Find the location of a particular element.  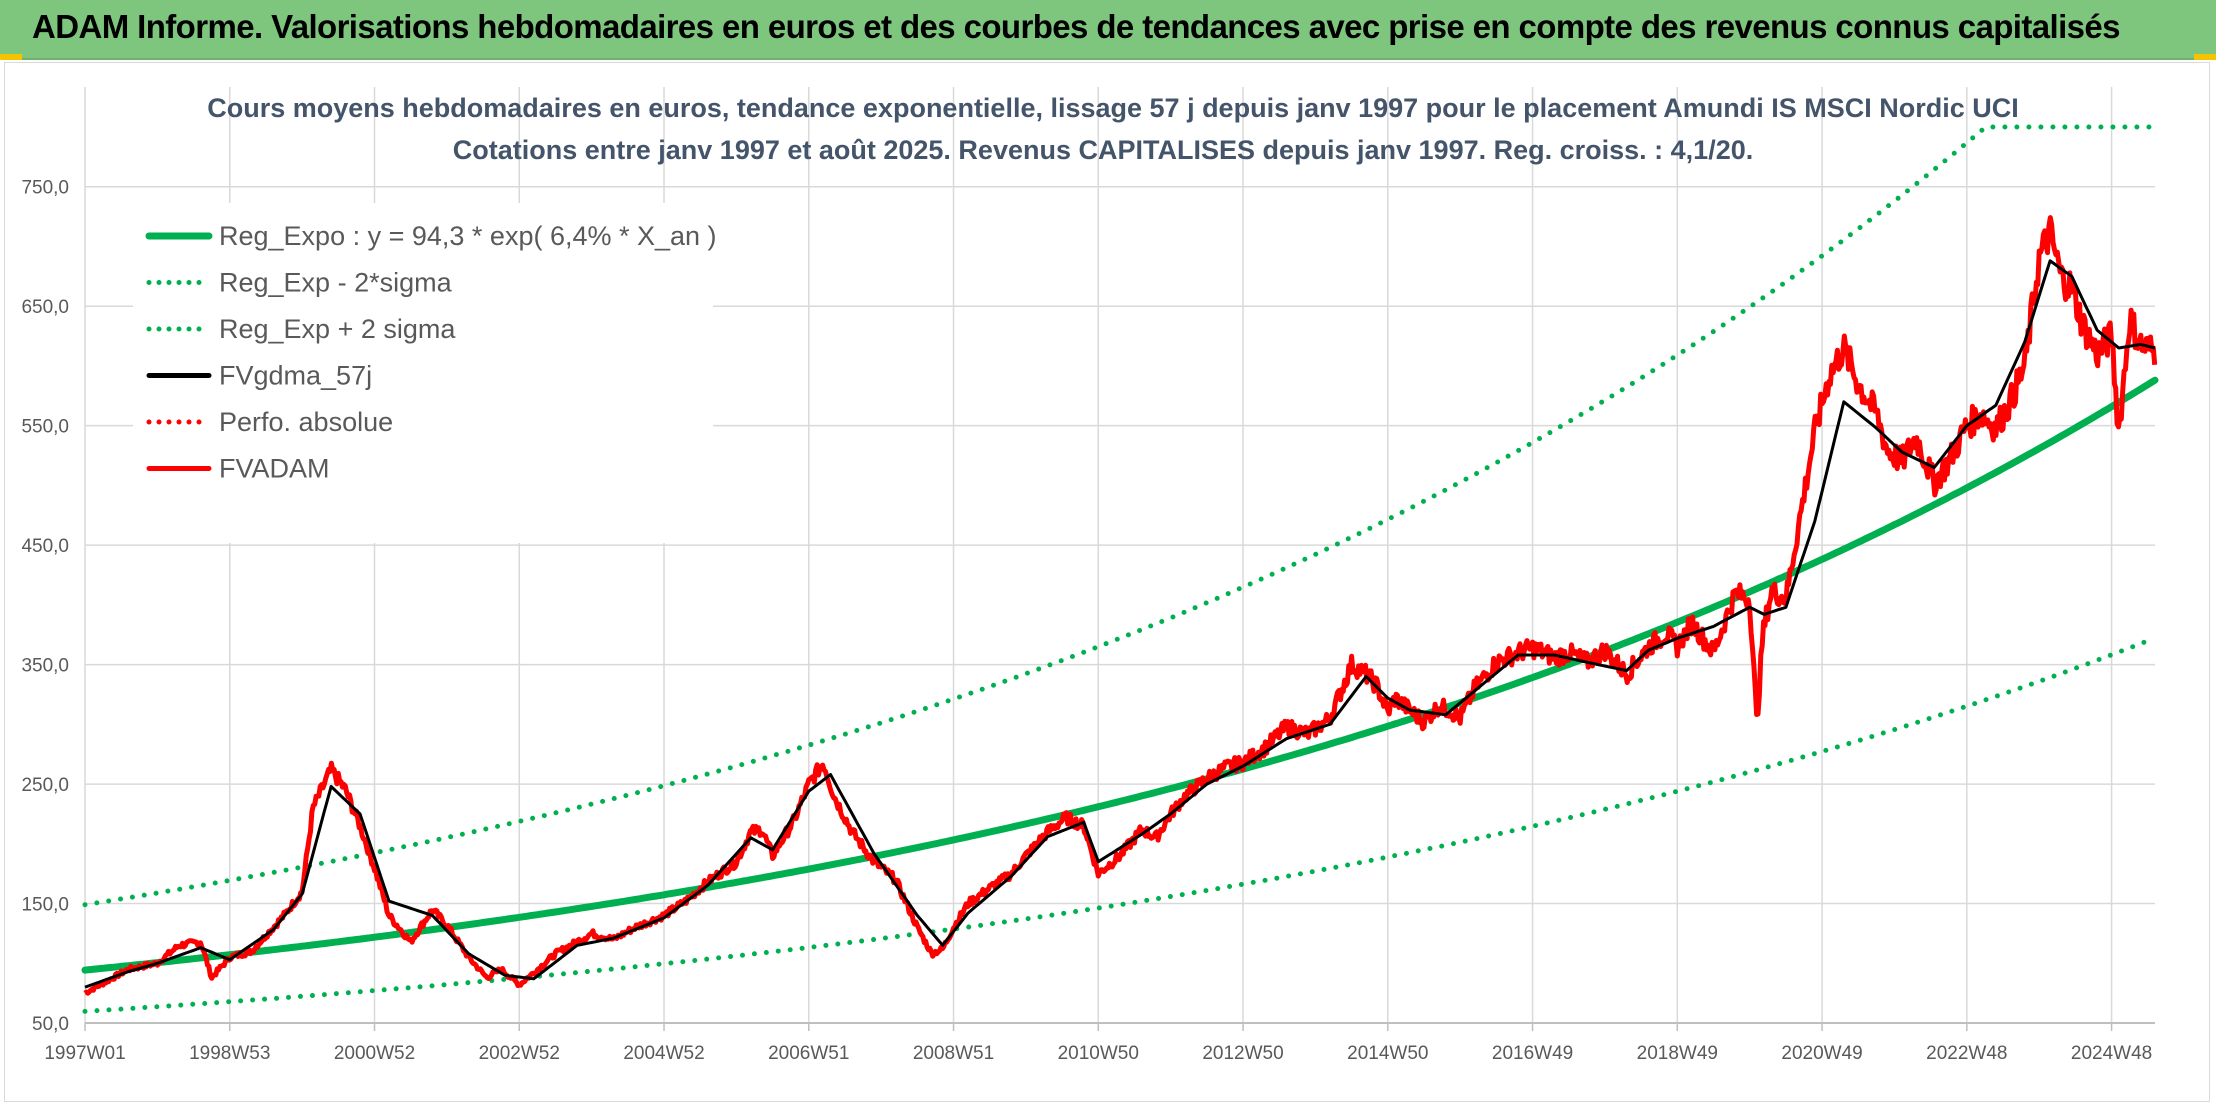

y-tick-label: 350,0 is located at coordinates (45, 666).